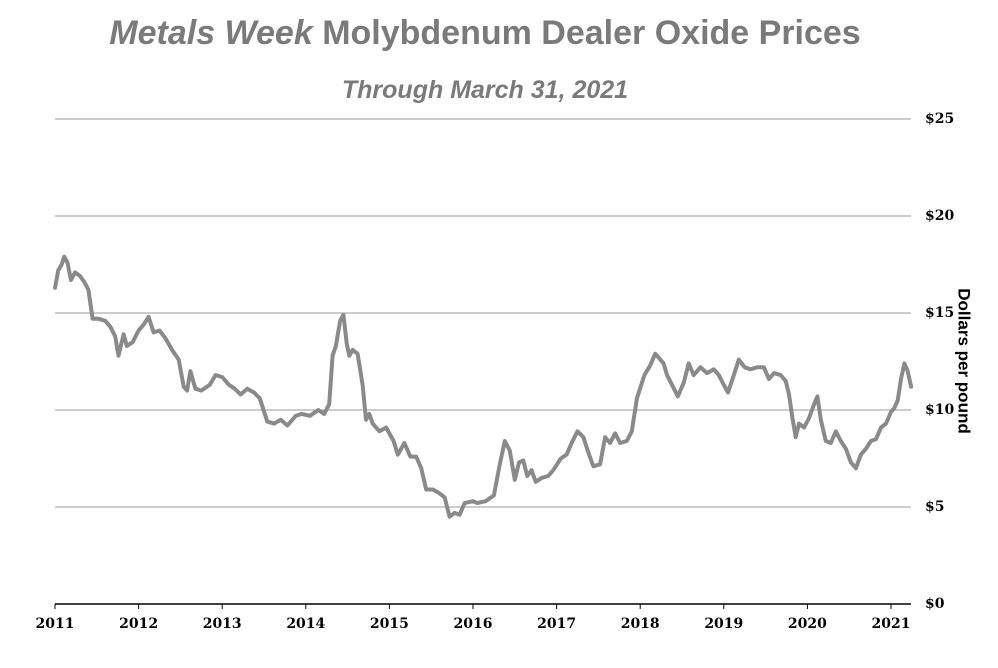 The image size is (998, 668). I want to click on x-tick-label: 2016, so click(473, 624).